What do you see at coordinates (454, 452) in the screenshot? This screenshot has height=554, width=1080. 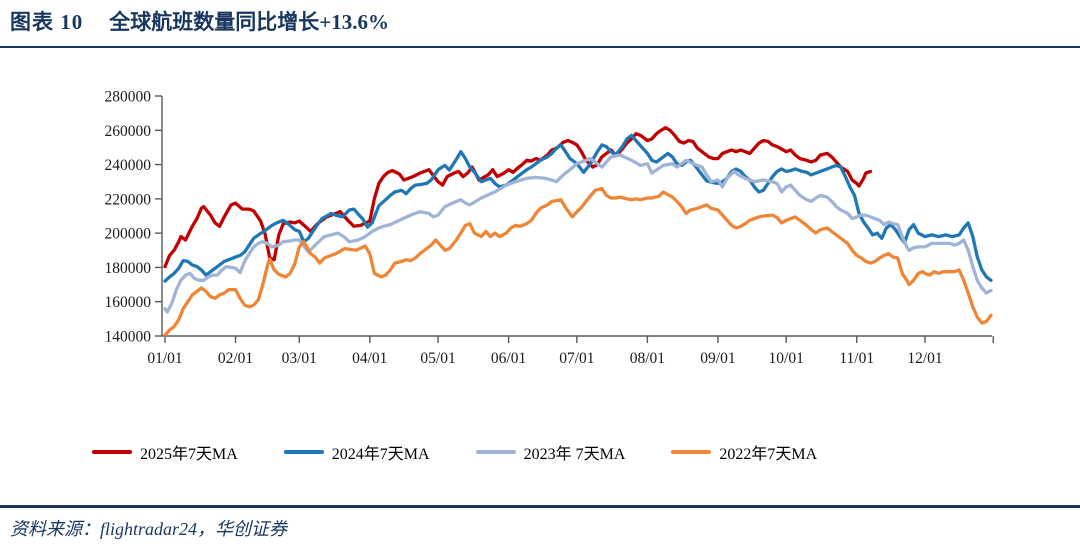 I see `chart-legend: 2025年7天MA 2024年7天MA 2023年 7天MA 2022年7天MA` at bounding box center [454, 452].